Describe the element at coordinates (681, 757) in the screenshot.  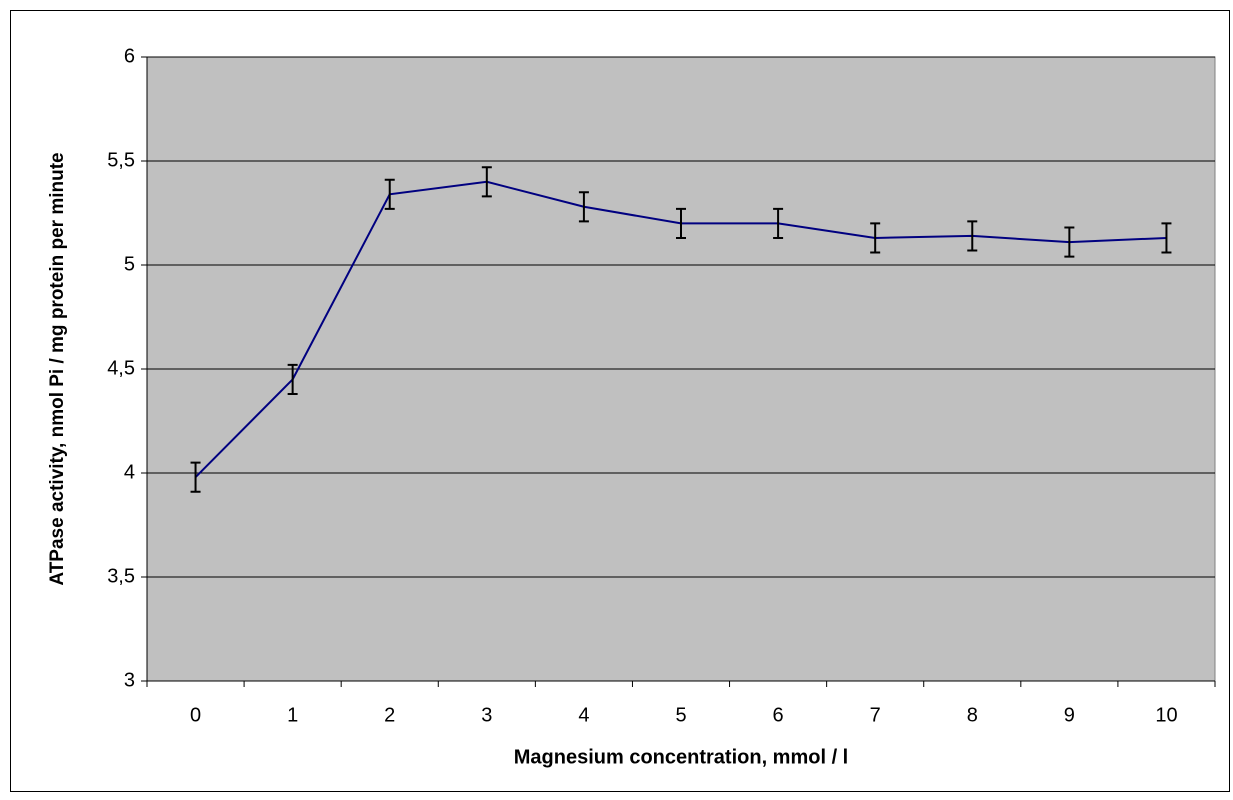
I see `x-axis-title: Magnesium concentration, mmol / l` at that location.